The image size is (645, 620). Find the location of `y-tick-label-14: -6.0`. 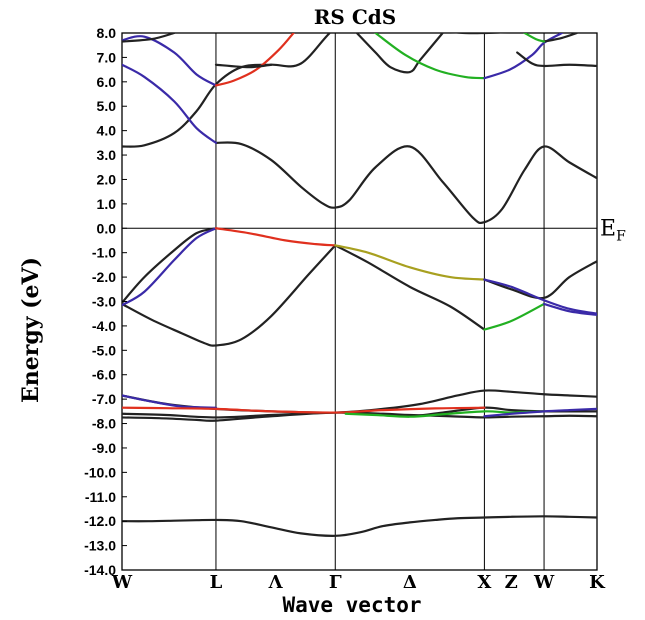

y-tick-label-14: -6.0 is located at coordinates (104, 375).